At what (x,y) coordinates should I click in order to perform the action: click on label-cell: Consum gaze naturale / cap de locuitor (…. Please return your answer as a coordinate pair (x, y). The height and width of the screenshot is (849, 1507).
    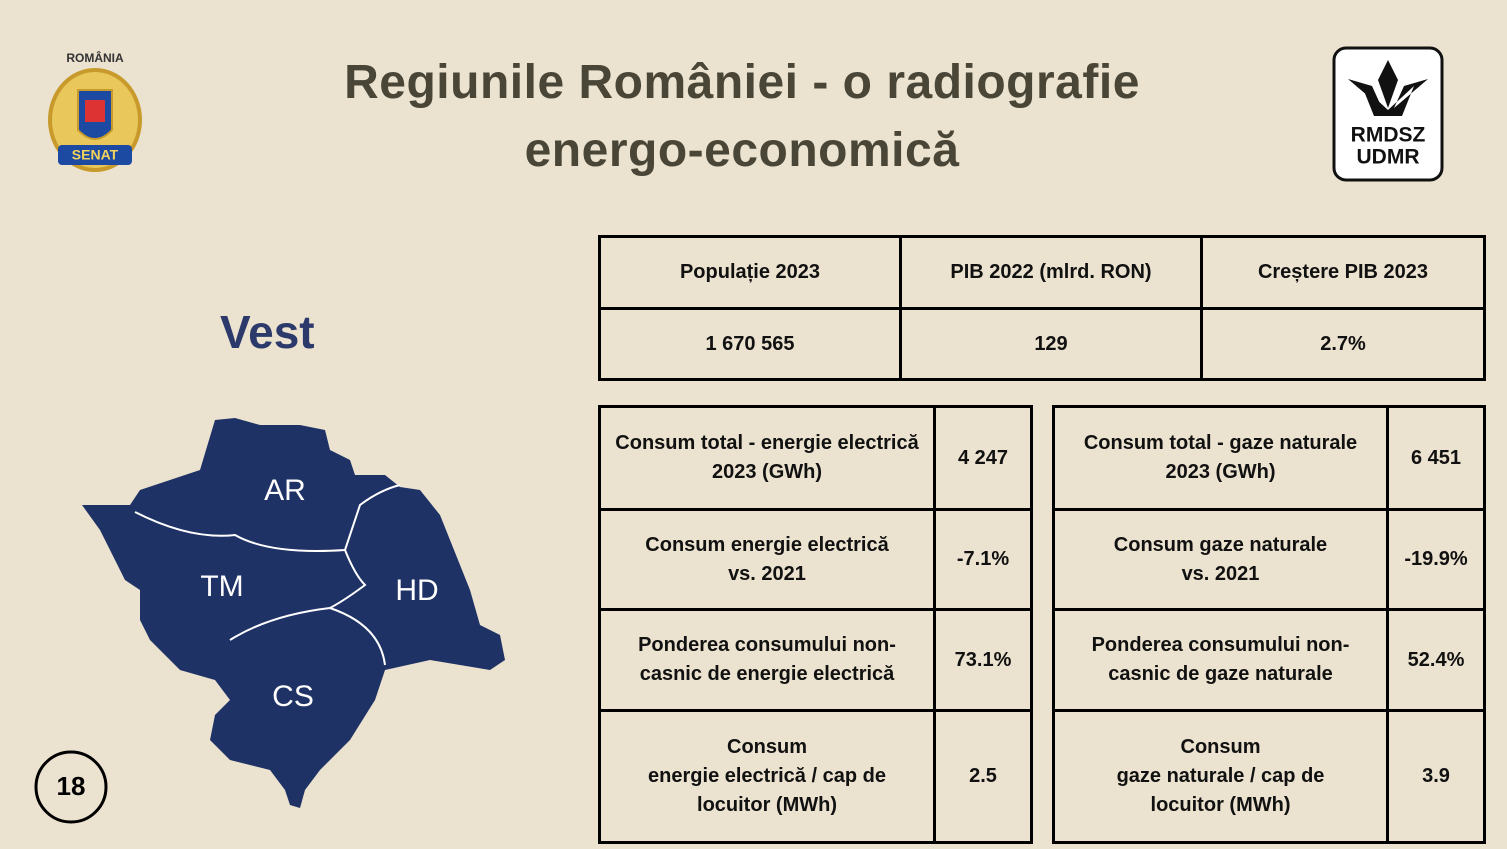
    Looking at the image, I should click on (1220, 776).